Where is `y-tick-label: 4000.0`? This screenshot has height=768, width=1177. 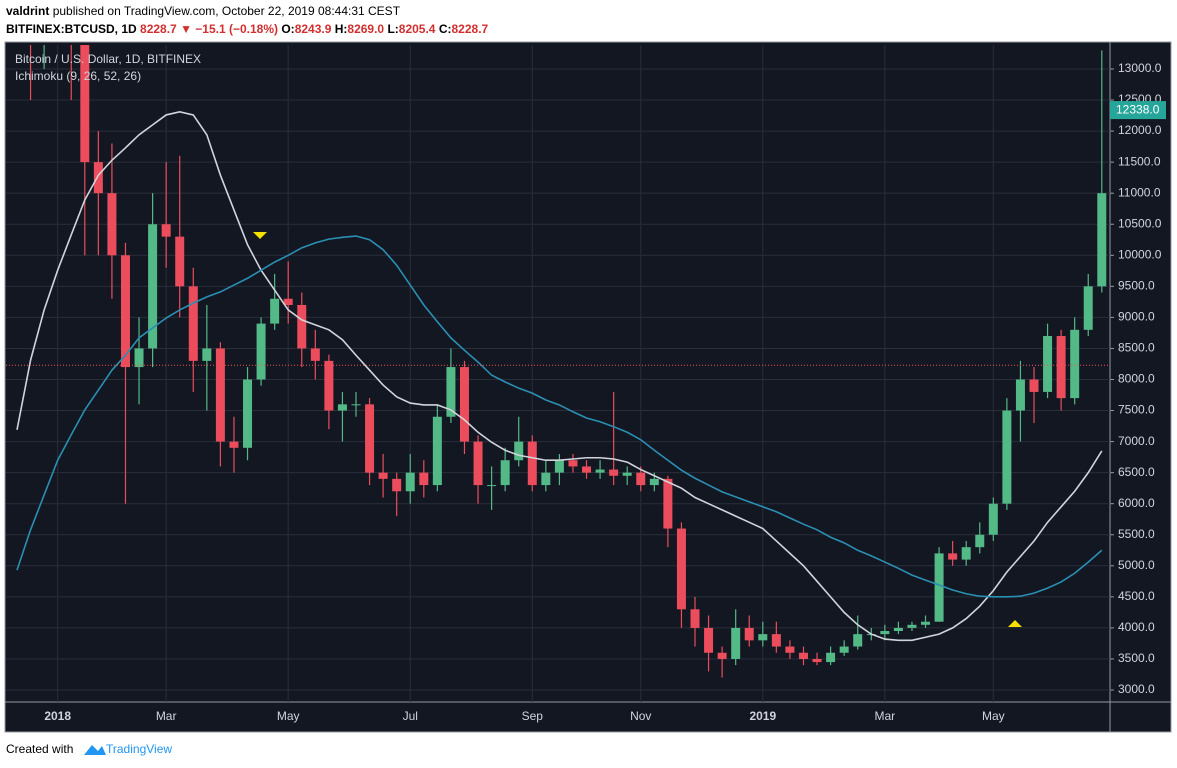 y-tick-label: 4000.0 is located at coordinates (1136, 627).